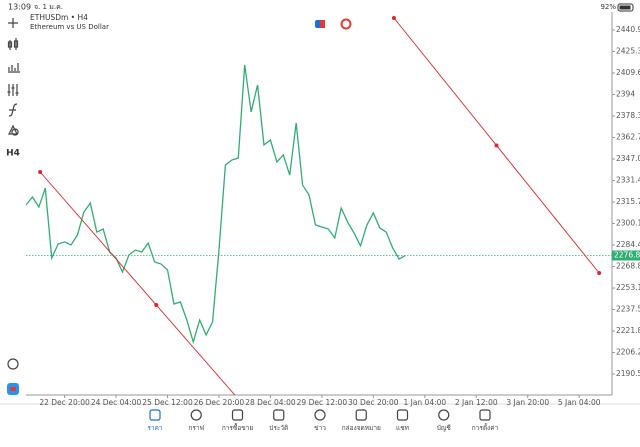 The width and height of the screenshot is (640, 447). What do you see at coordinates (19, 7) in the screenshot?
I see `status-time: 13:09` at bounding box center [19, 7].